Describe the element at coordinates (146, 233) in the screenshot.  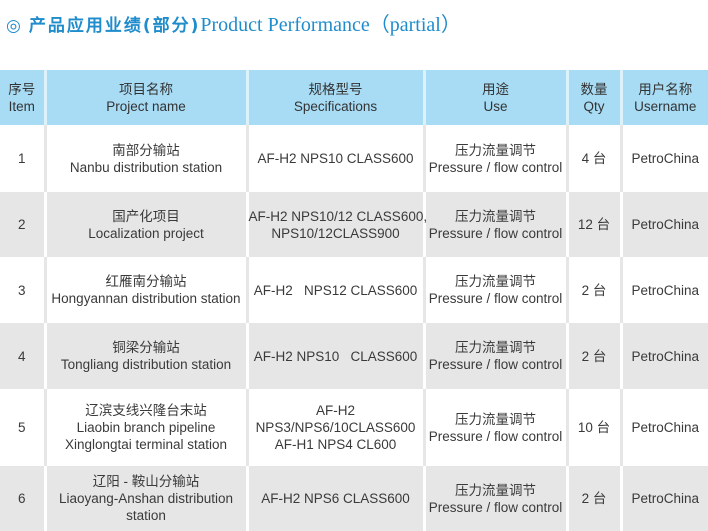
I see `project-line: Localization project` at that location.